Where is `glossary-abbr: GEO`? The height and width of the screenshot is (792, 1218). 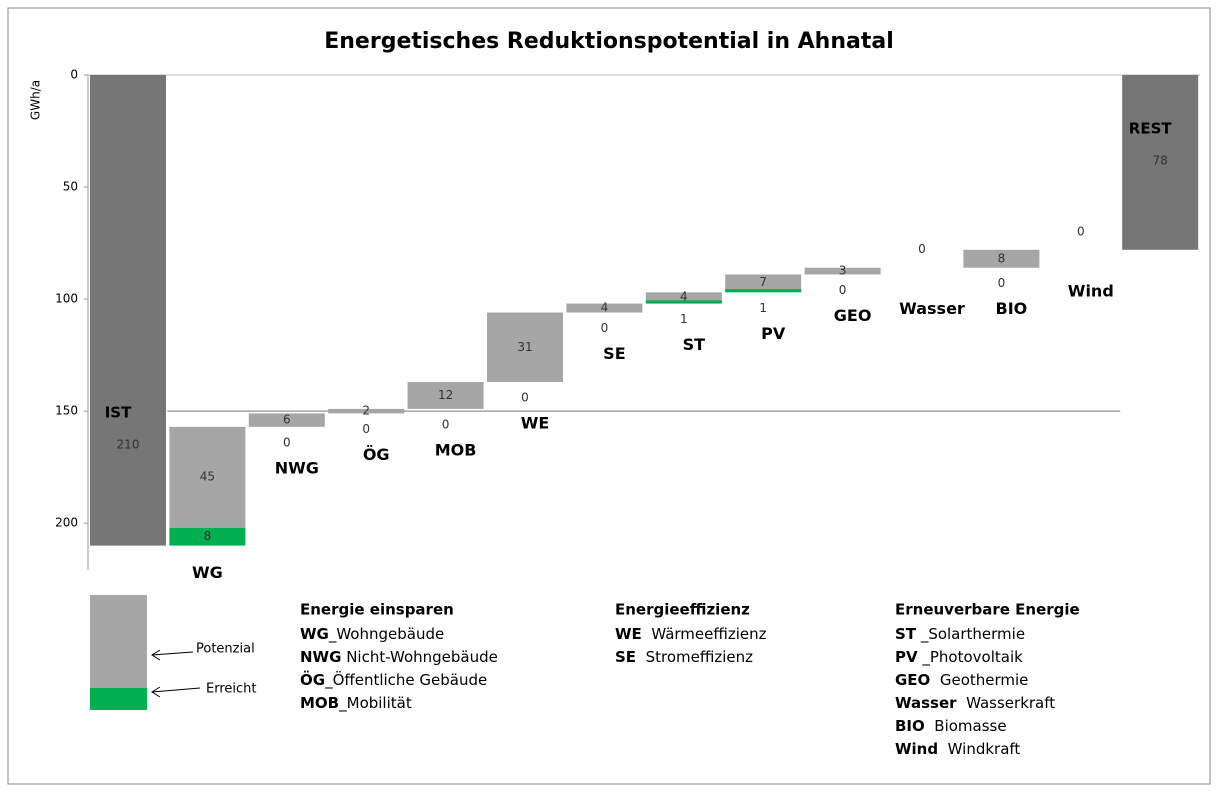 glossary-abbr: GEO is located at coordinates (912, 680).